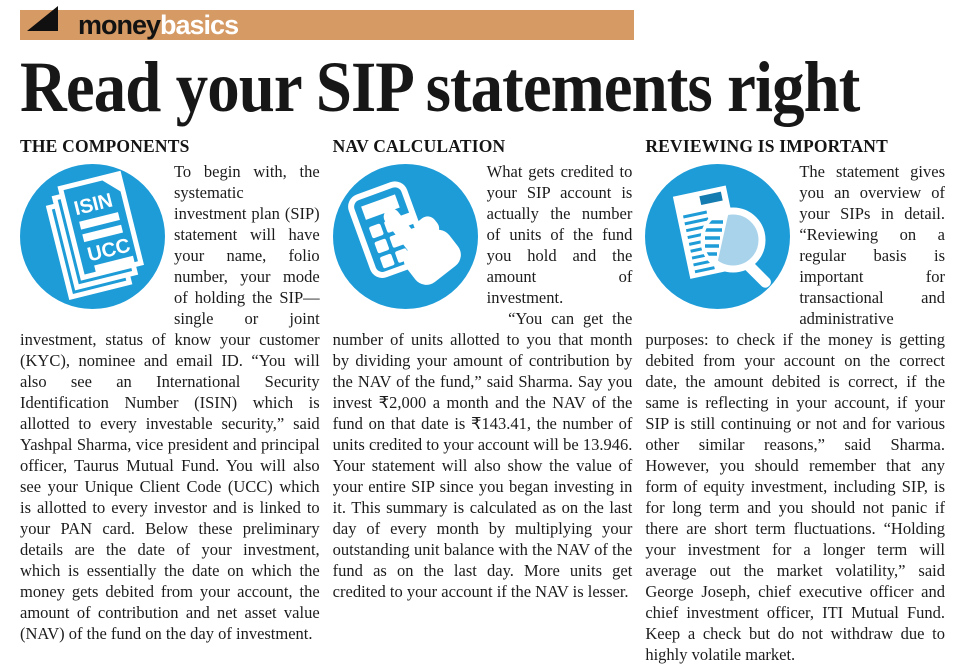 The height and width of the screenshot is (665, 953). What do you see at coordinates (327, 23) in the screenshot?
I see `section-banner: moneybasics` at bounding box center [327, 23].